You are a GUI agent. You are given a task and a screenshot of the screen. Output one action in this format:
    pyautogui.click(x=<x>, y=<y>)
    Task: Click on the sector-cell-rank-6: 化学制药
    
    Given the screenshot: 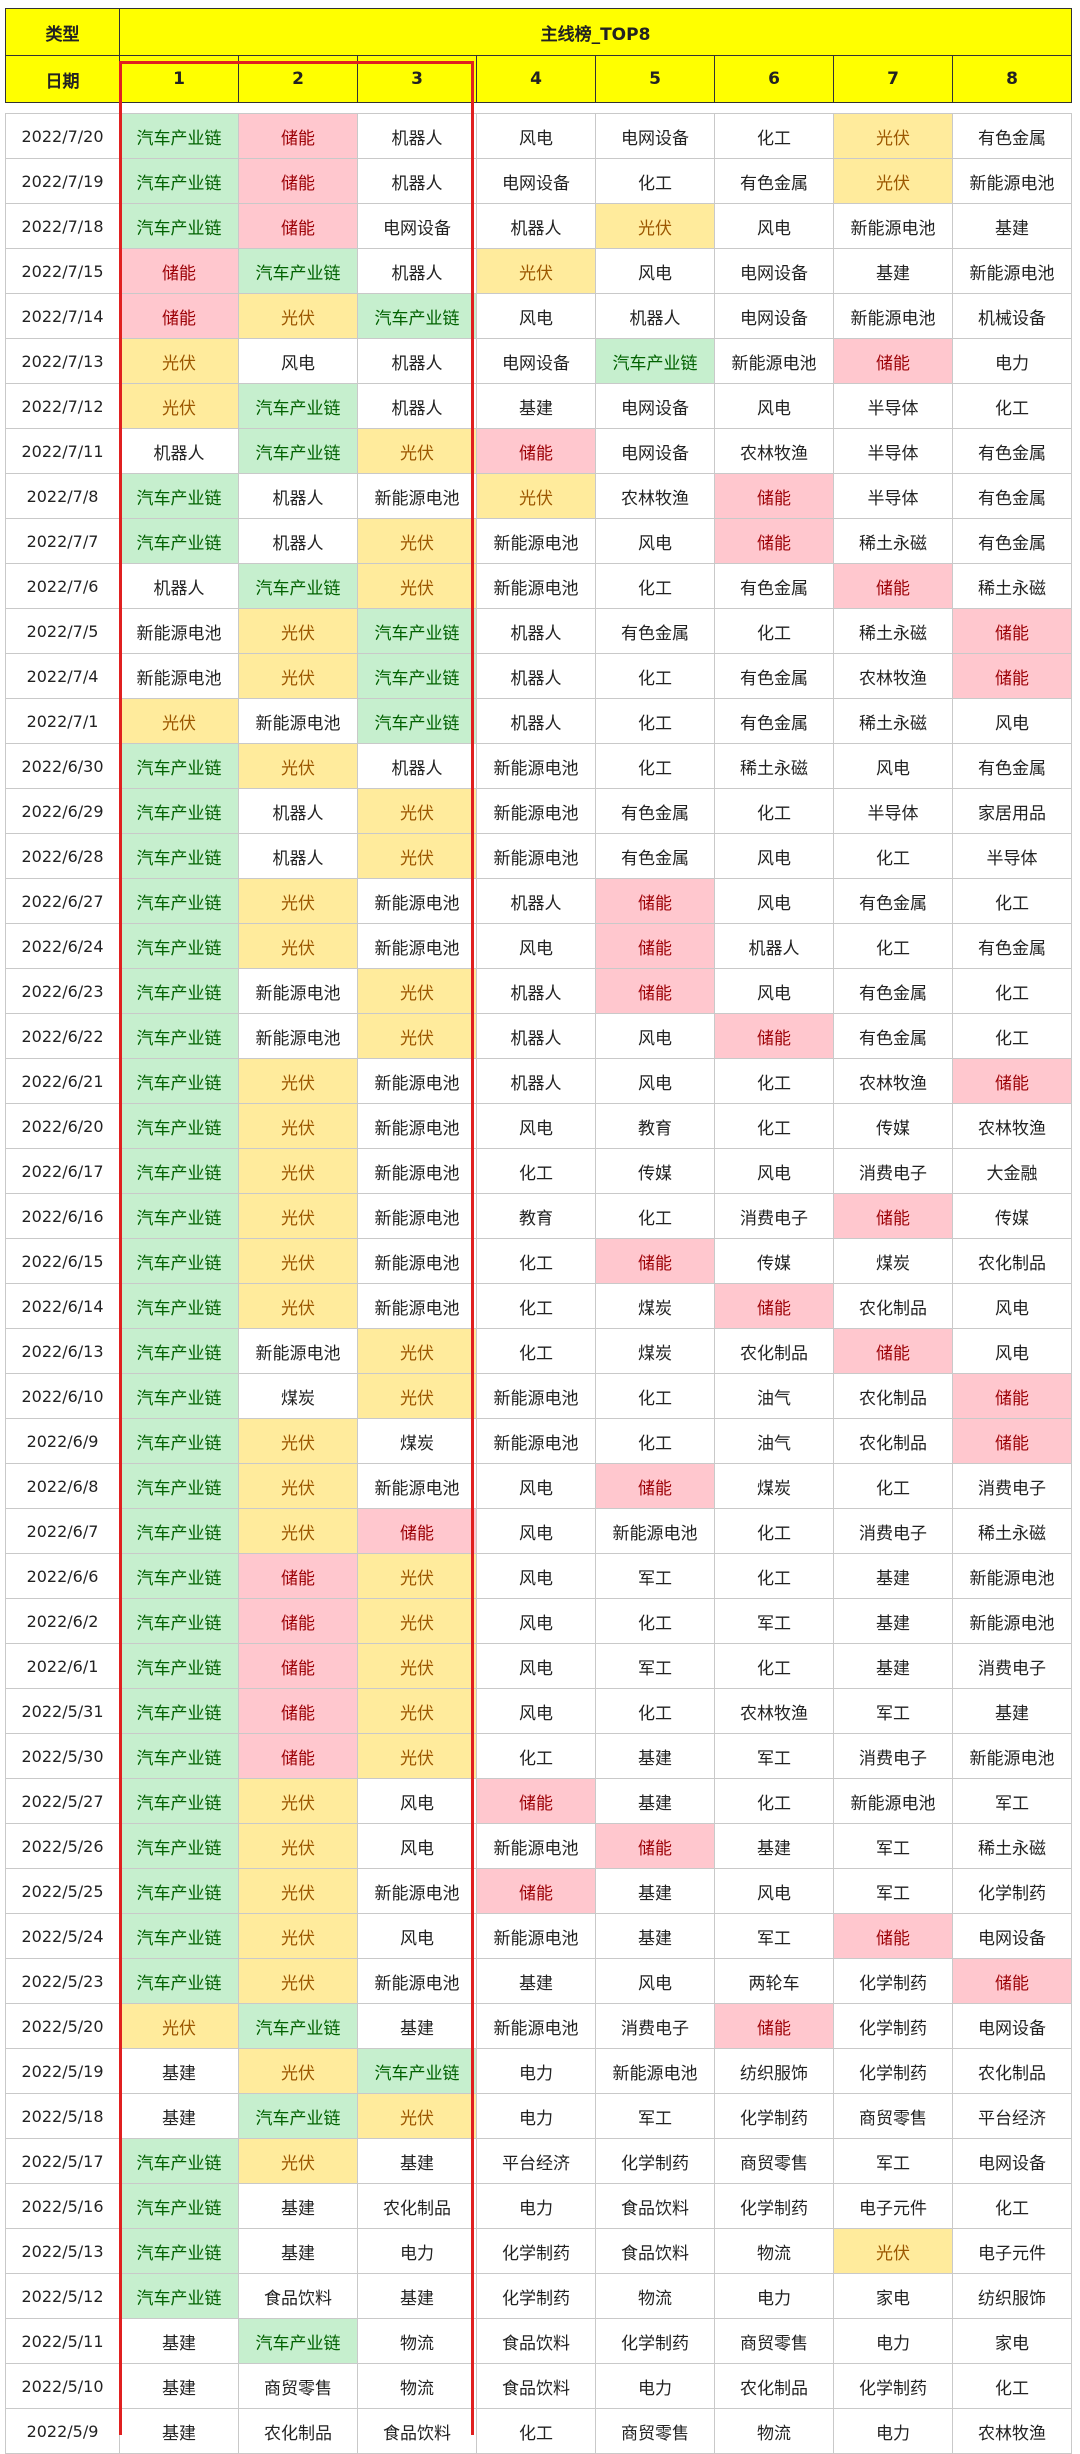 What is the action you would take?
    pyautogui.click(x=774, y=2206)
    